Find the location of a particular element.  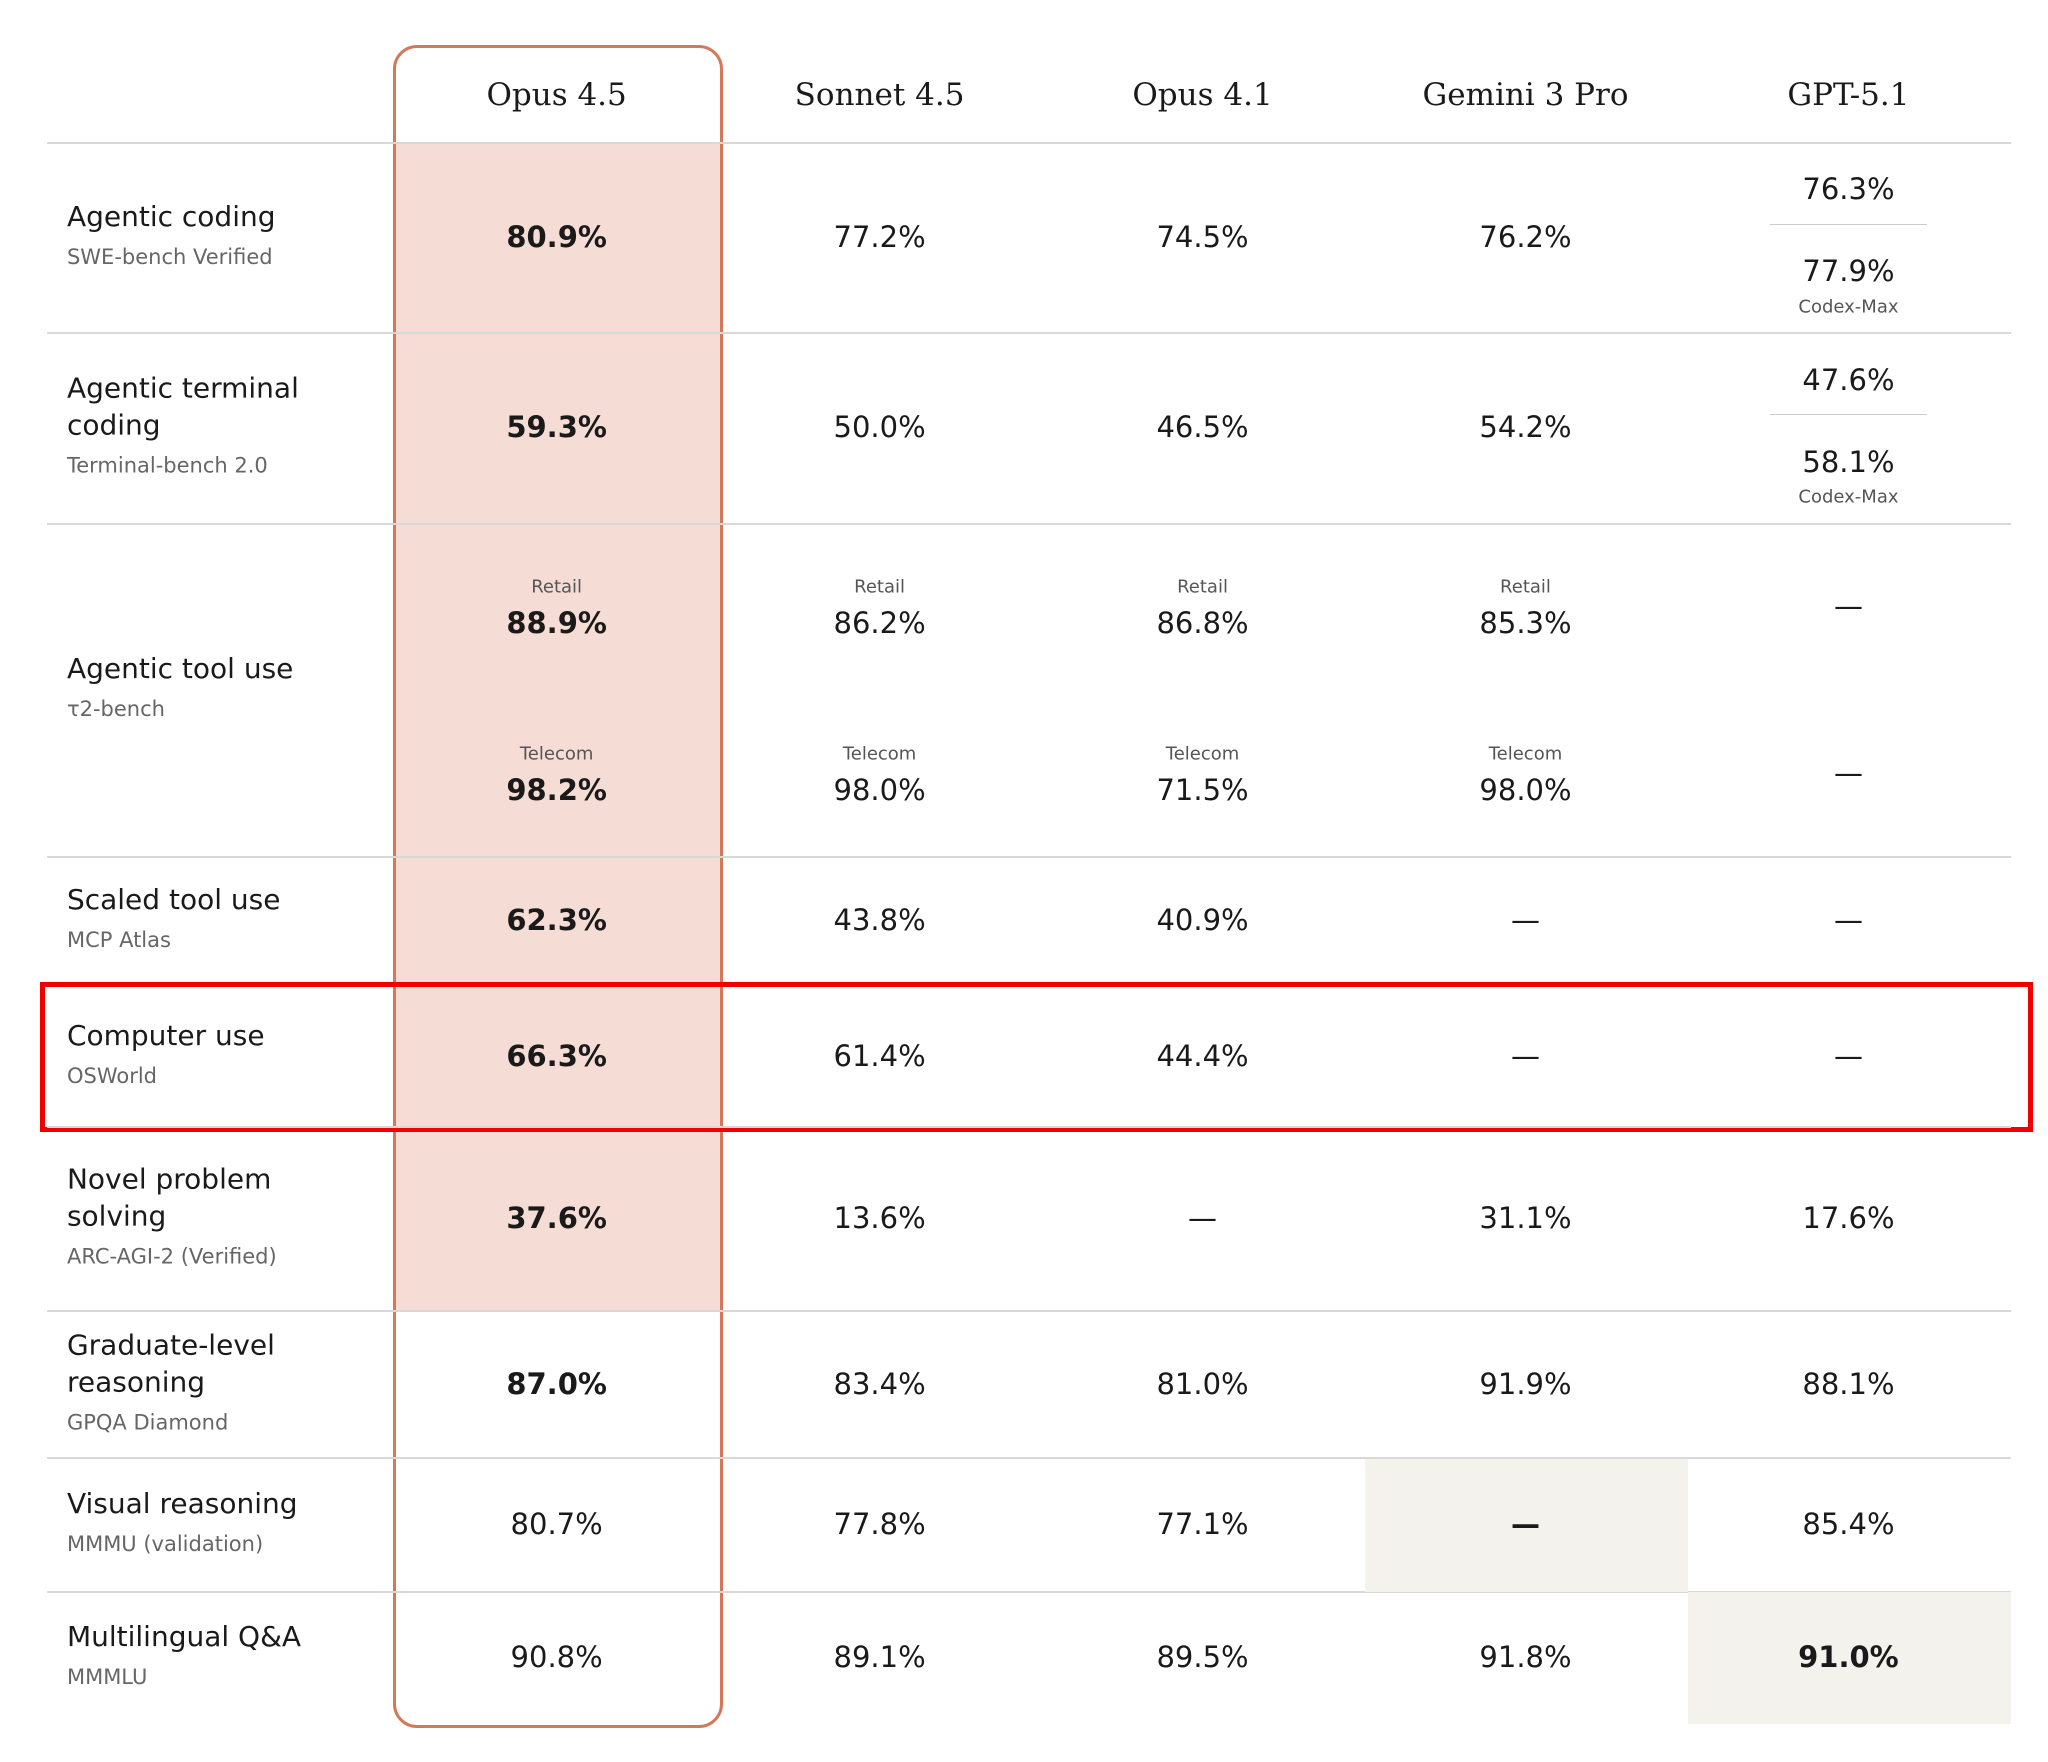

row-label: Multilingual Q&A MMMLU is located at coordinates (217, 1657).